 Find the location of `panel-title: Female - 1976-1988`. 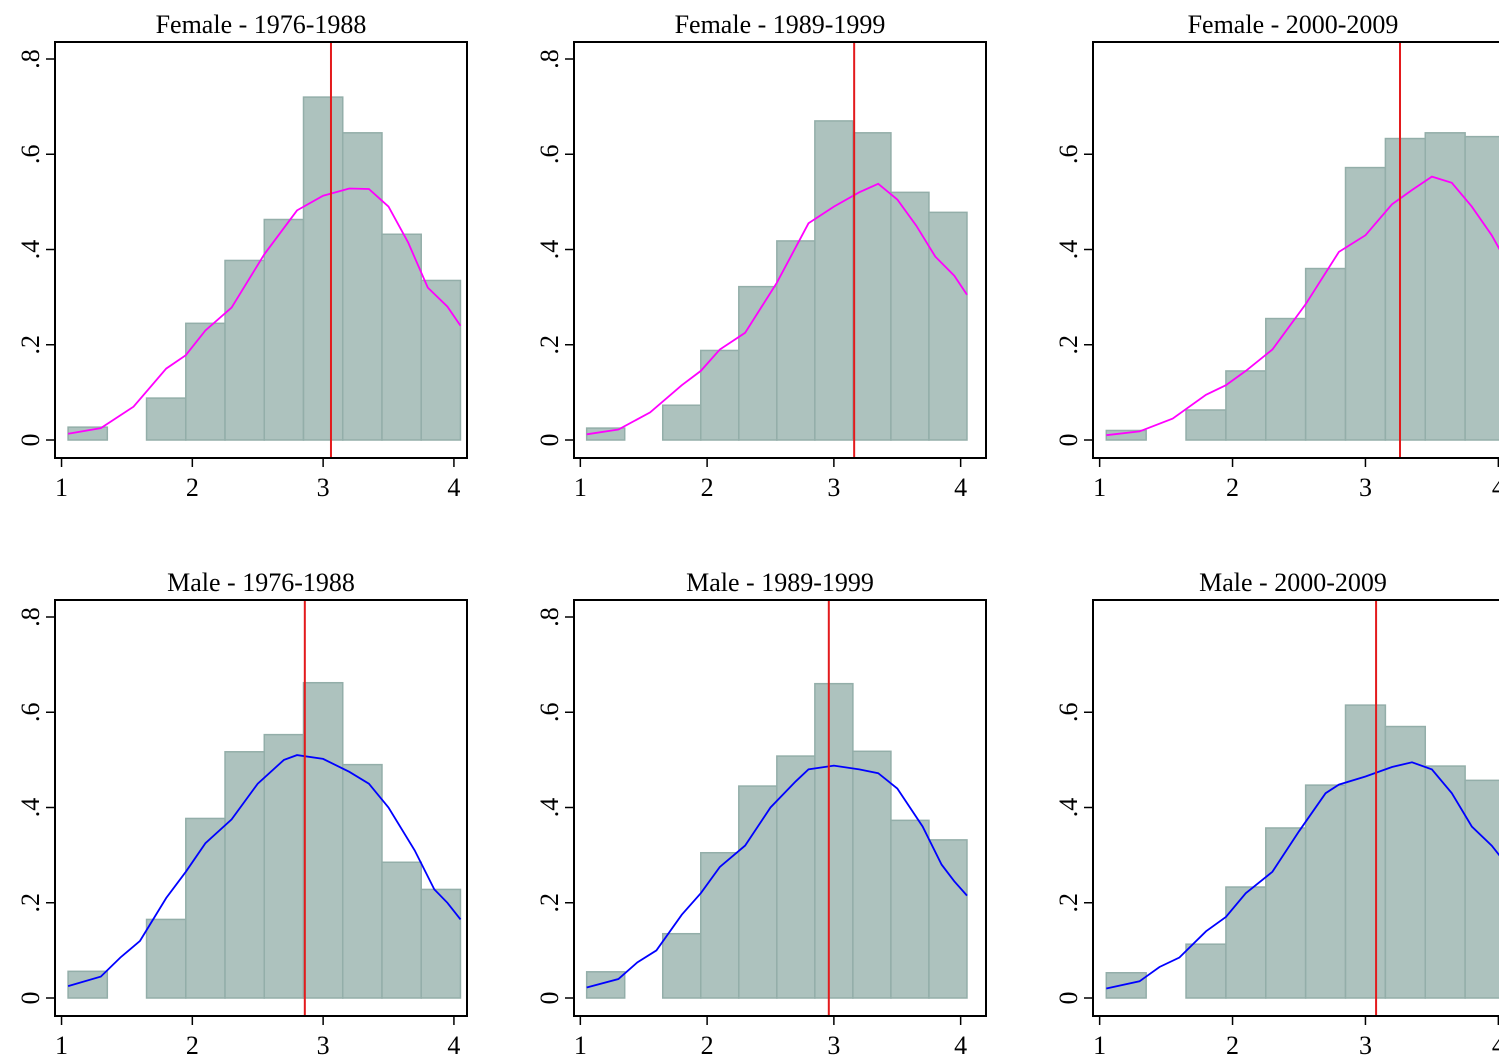

panel-title: Female - 1976-1988 is located at coordinates (261, 24).